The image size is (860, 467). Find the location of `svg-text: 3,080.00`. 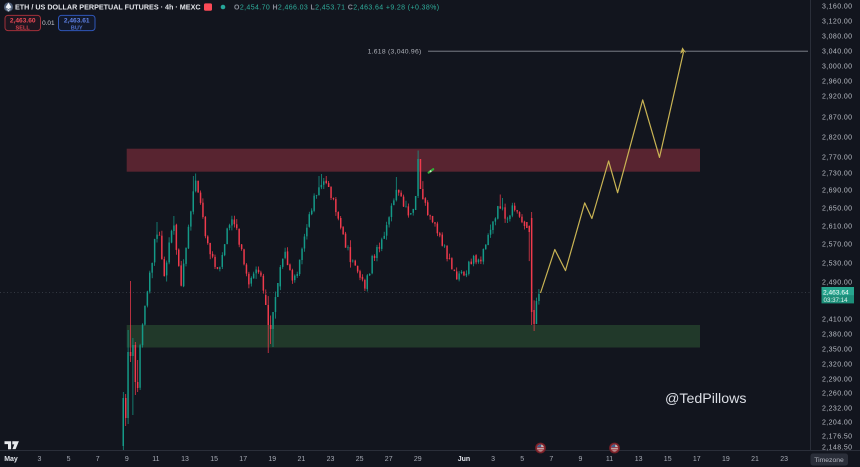

svg-text: 3,080.00 is located at coordinates (837, 37).